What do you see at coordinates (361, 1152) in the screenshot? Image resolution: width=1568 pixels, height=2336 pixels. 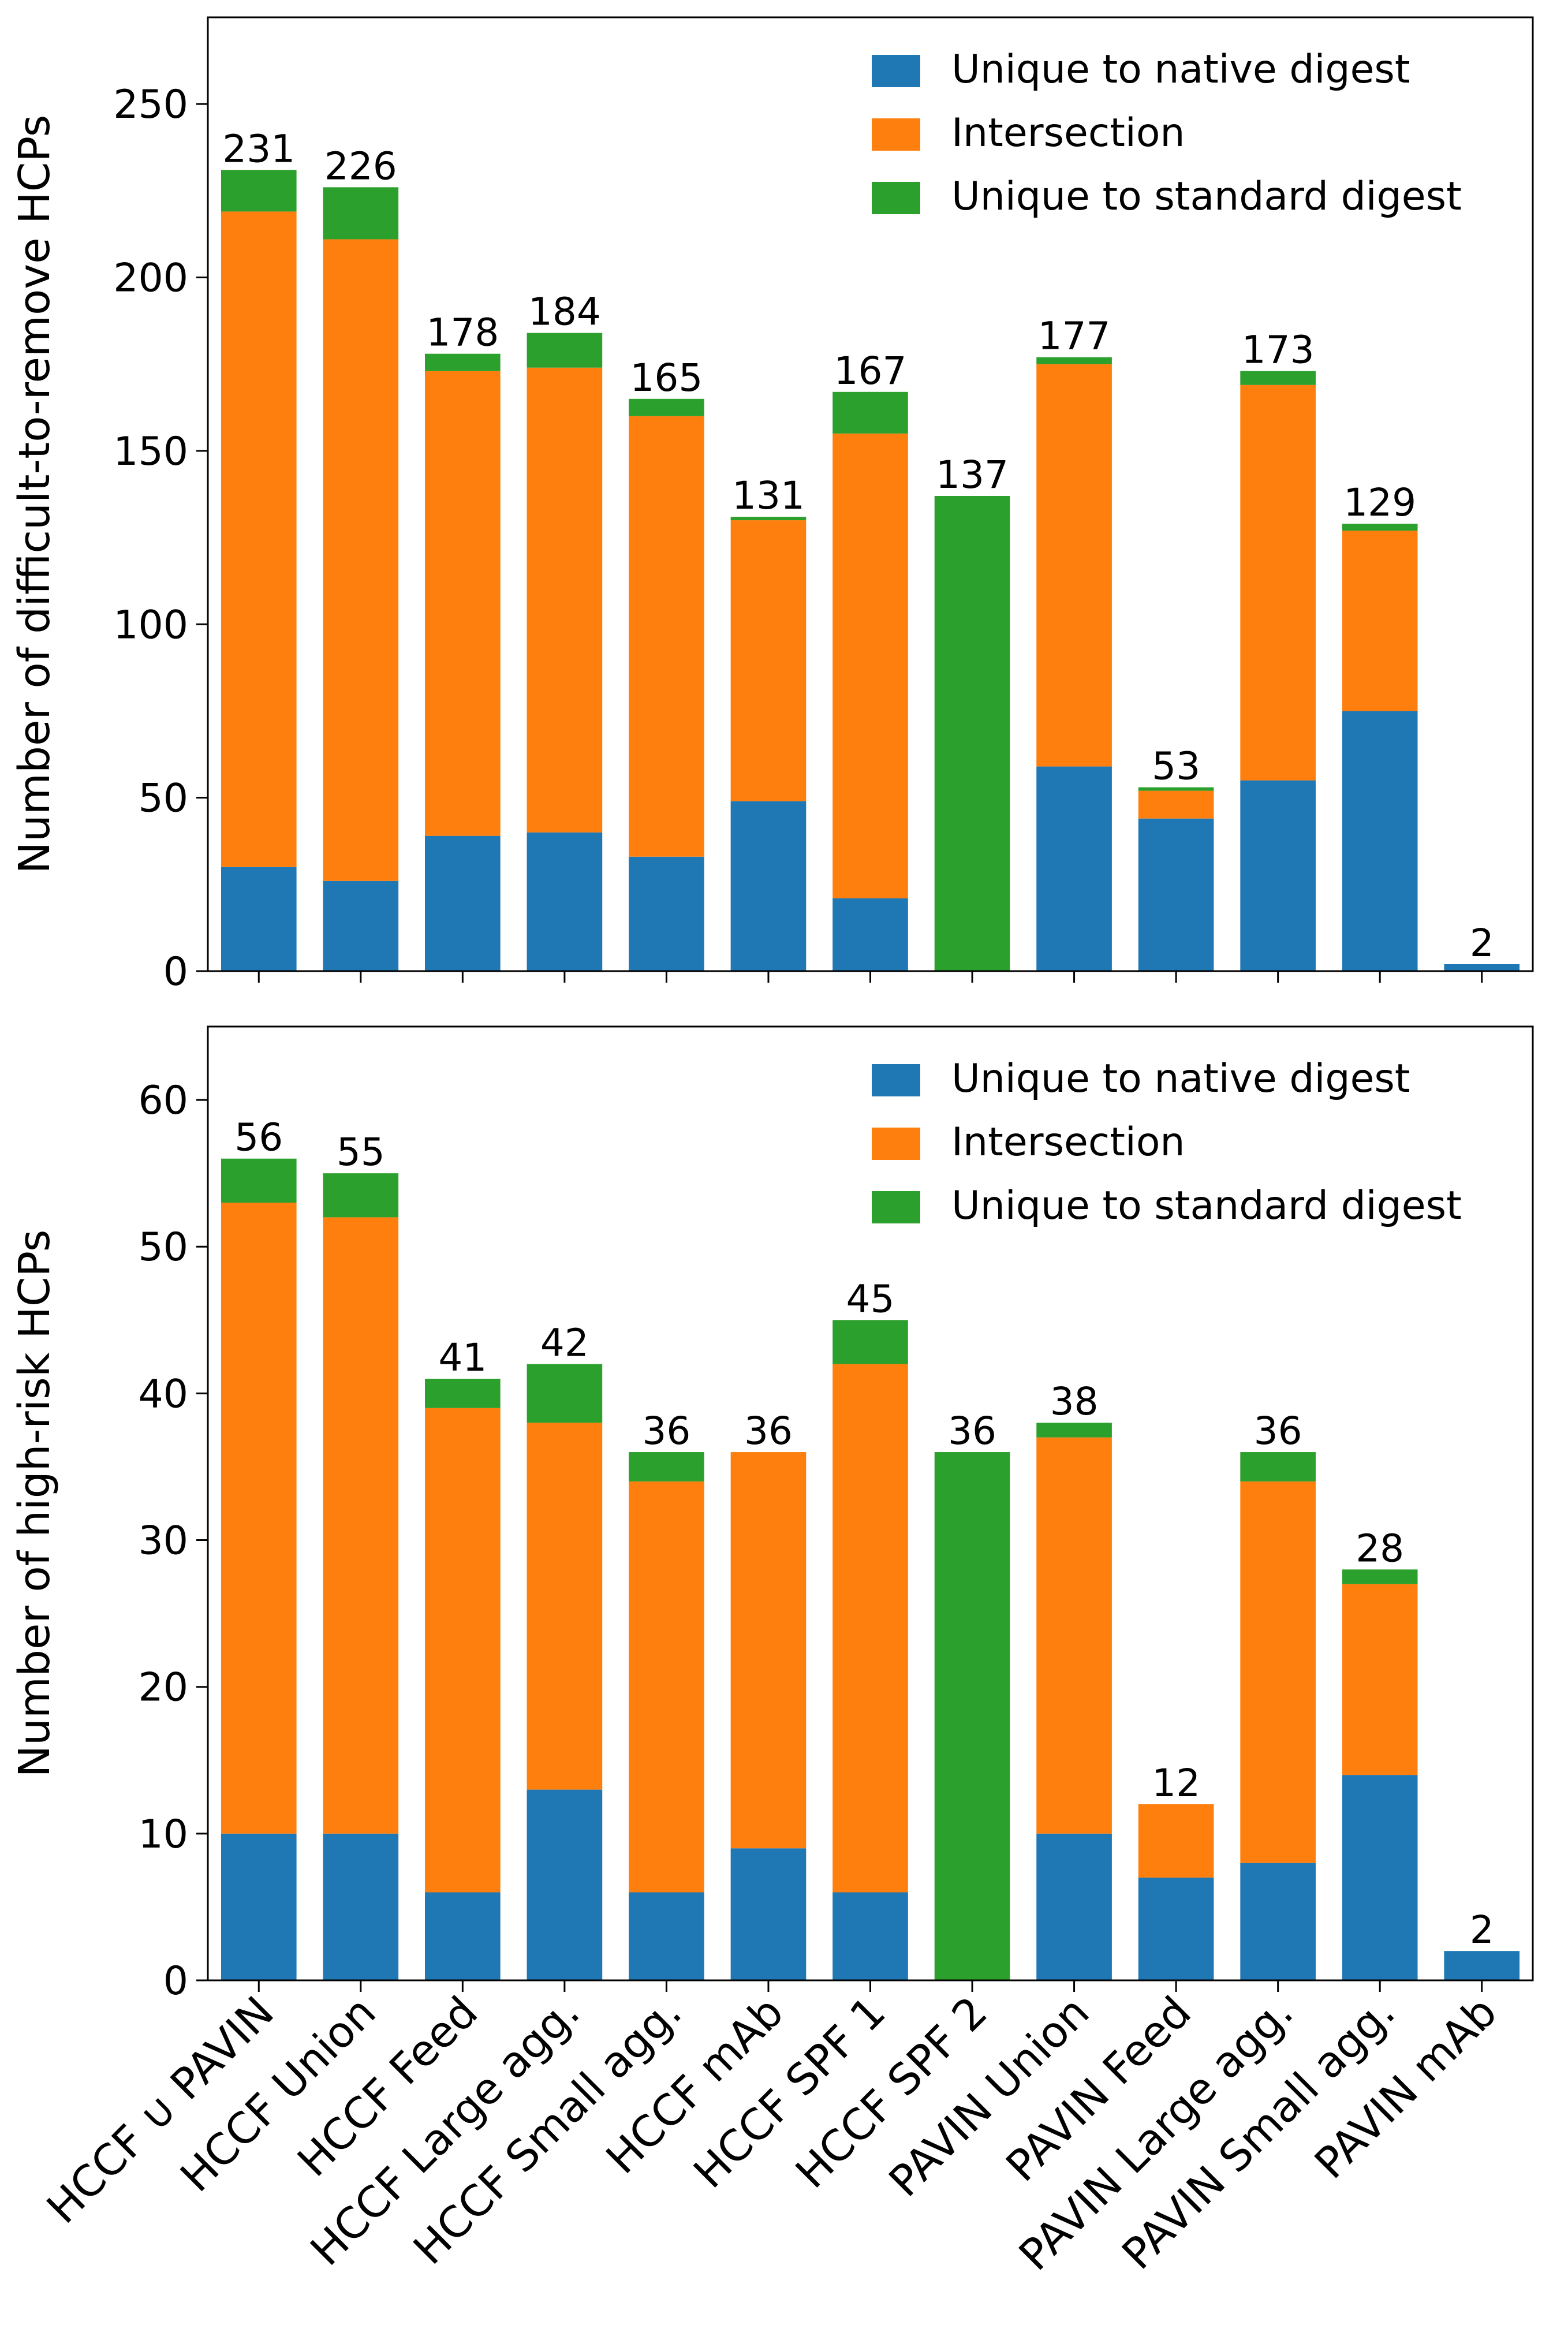 I see `bar-total-label: 55` at bounding box center [361, 1152].